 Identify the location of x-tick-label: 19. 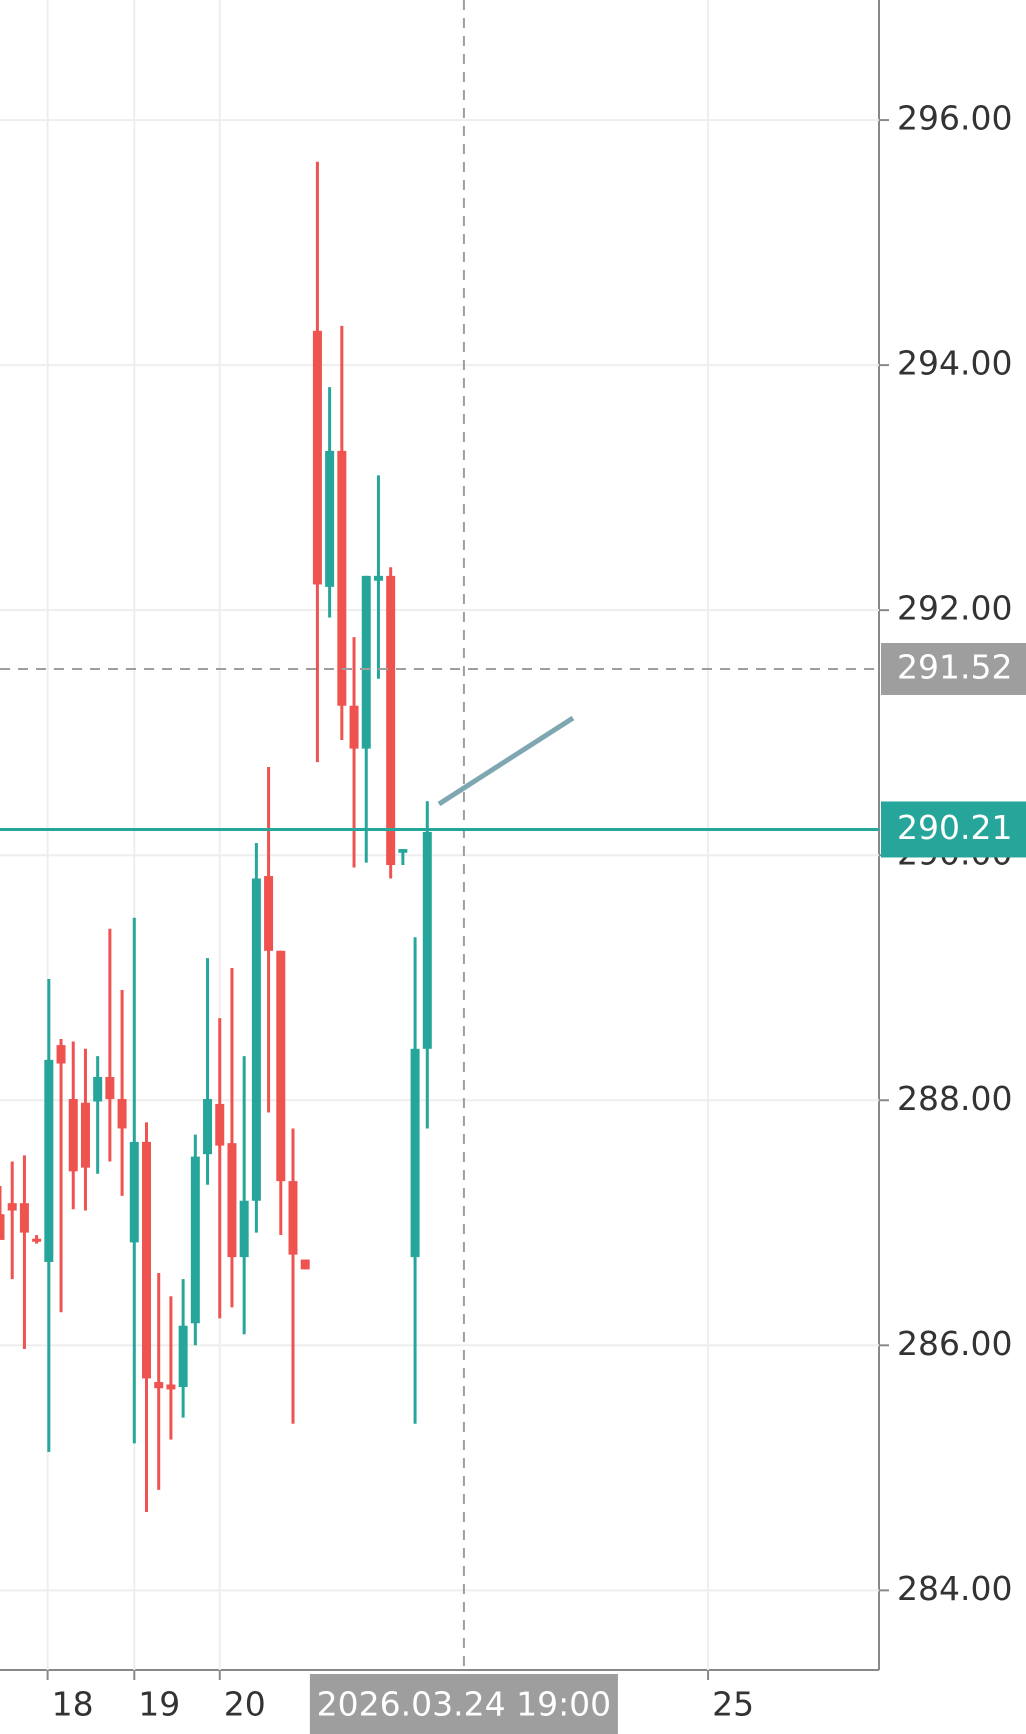
(159, 1704).